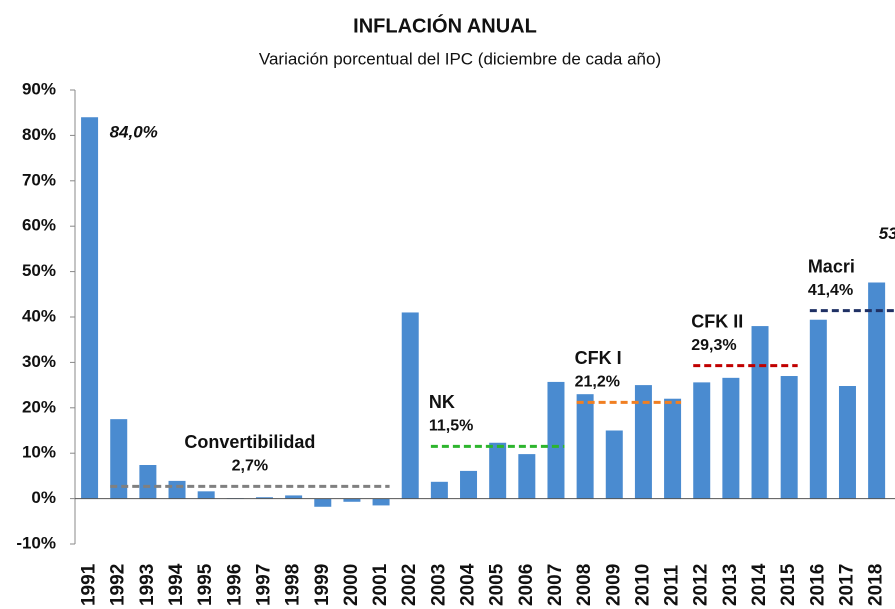 The image size is (895, 609). I want to click on x-tick-label: 2011, so click(672, 585).